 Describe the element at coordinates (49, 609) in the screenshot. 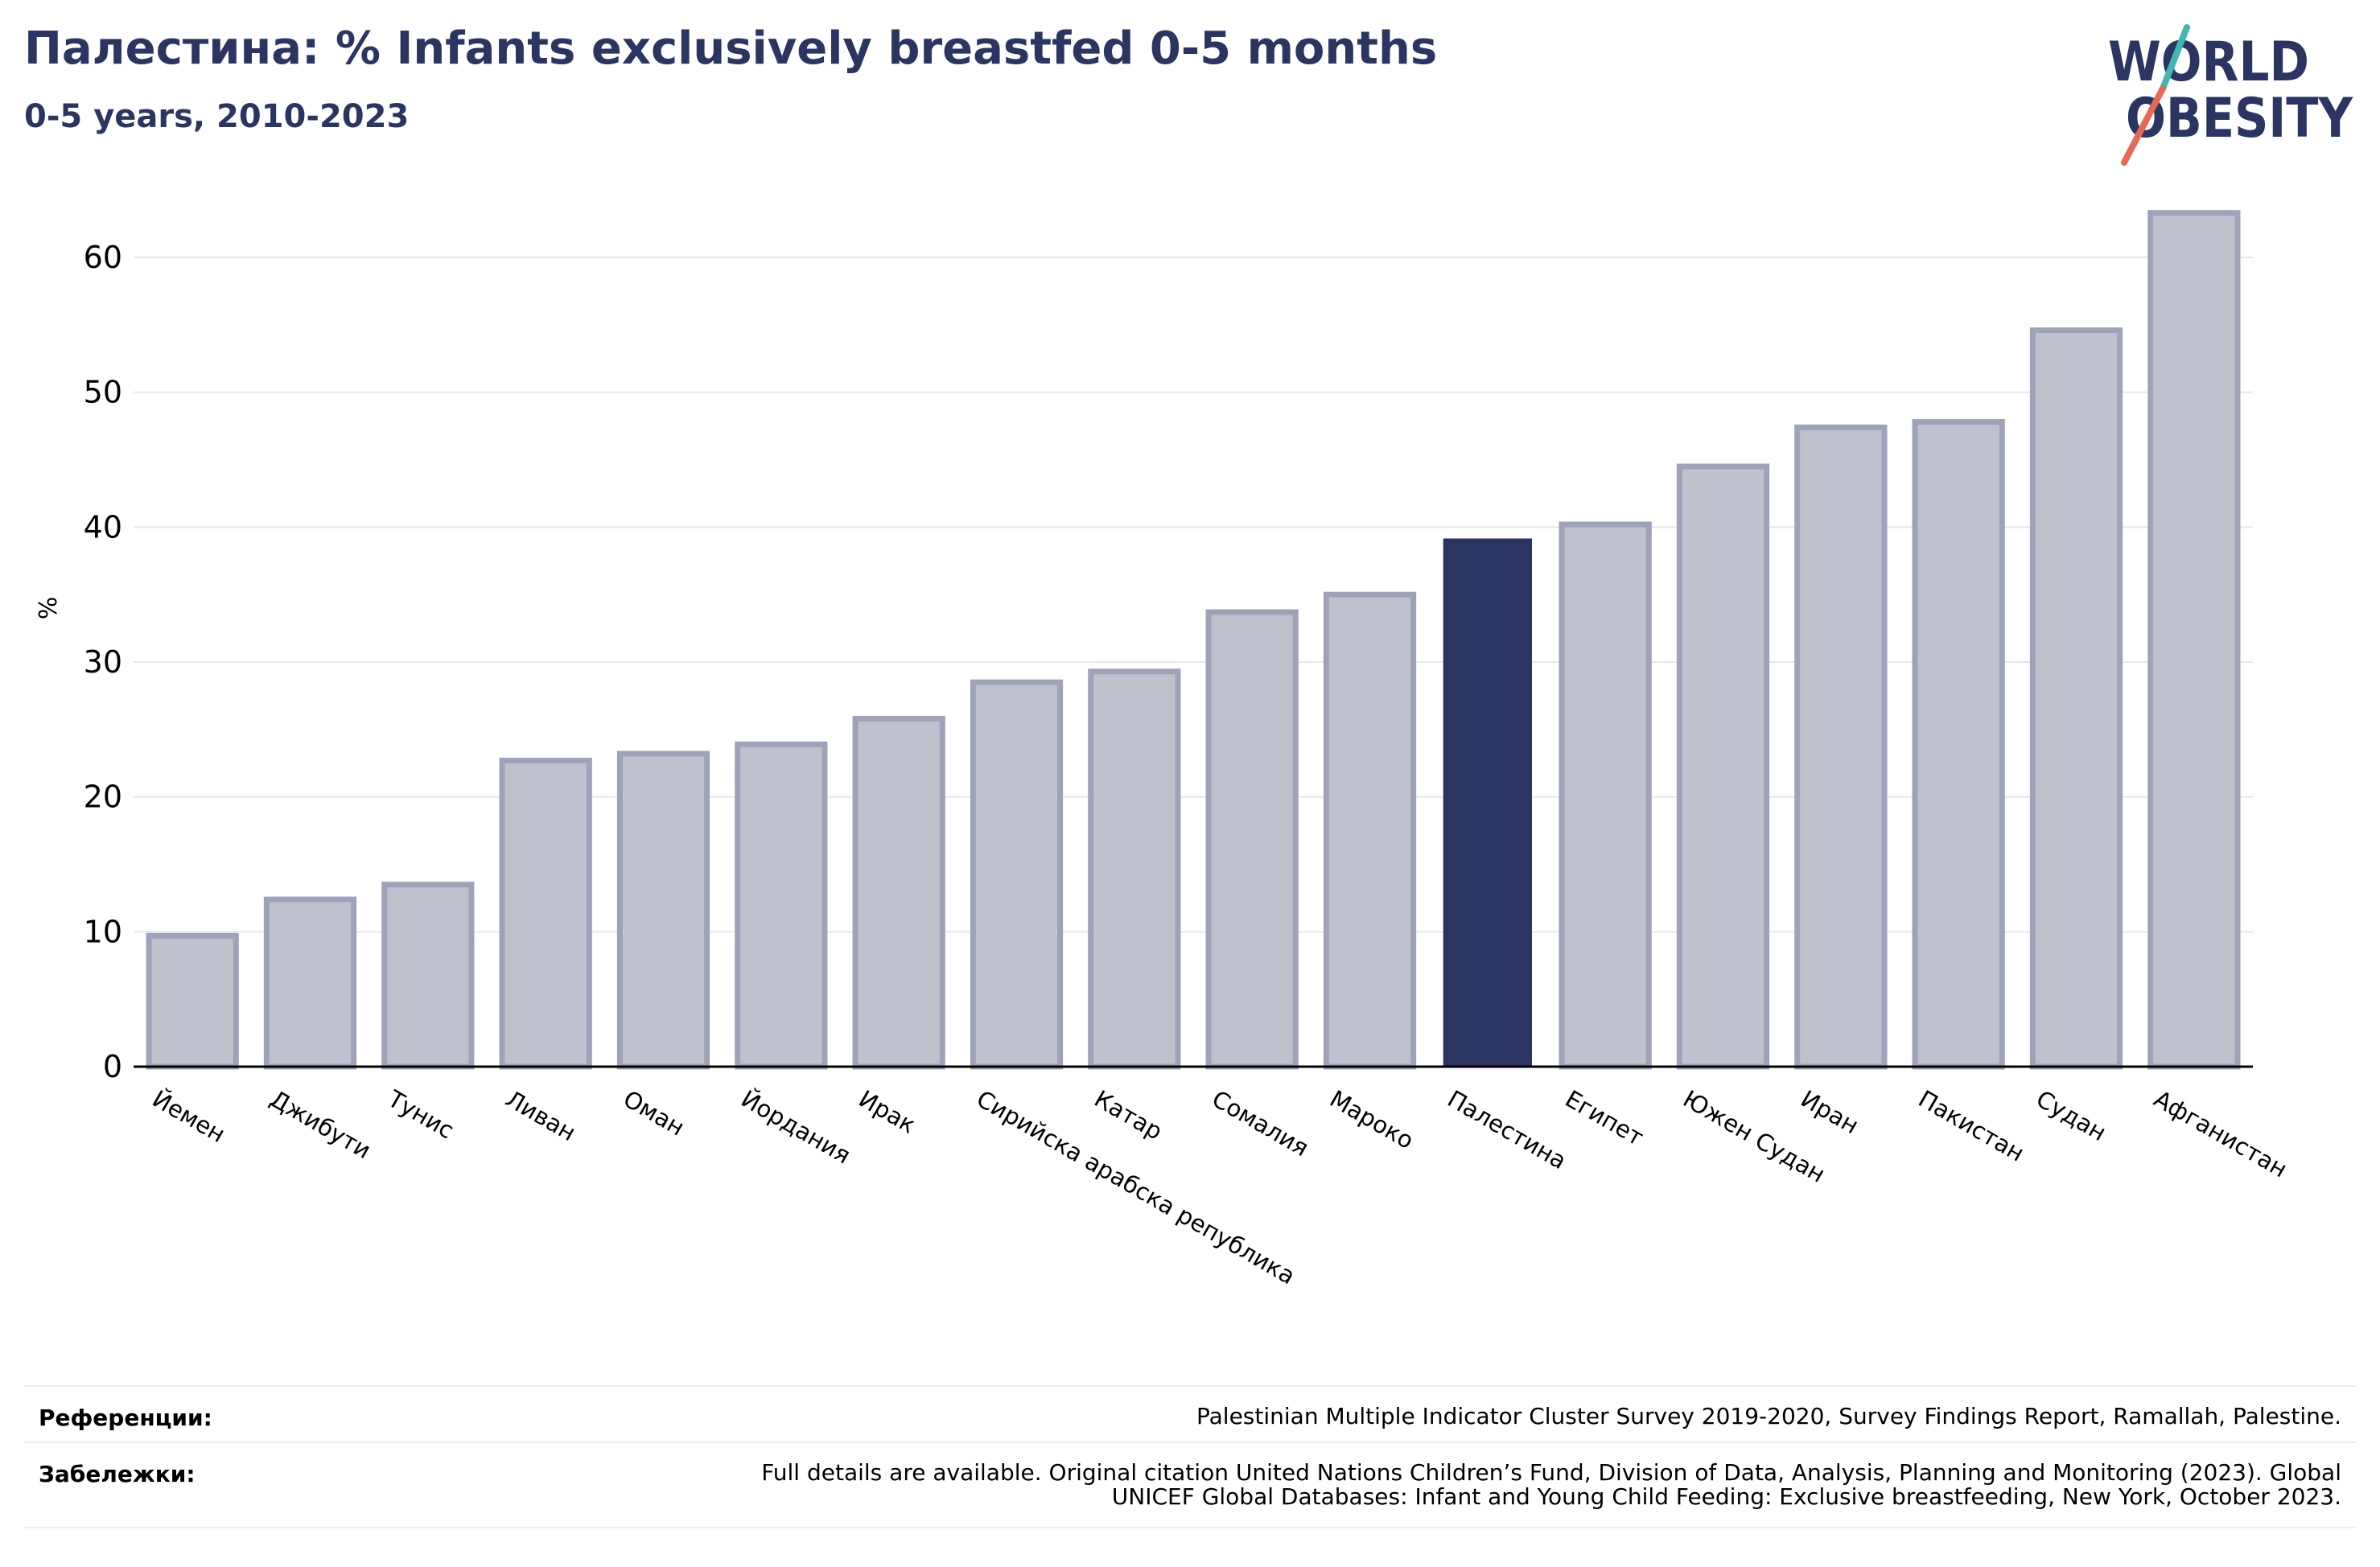

I see `y-axis-label: %` at that location.